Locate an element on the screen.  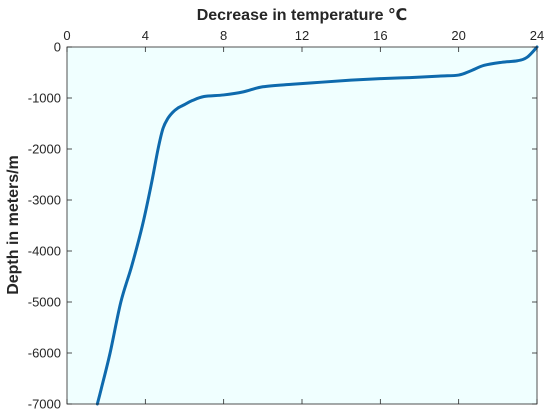
x-tick-label: 12 is located at coordinates (302, 35).